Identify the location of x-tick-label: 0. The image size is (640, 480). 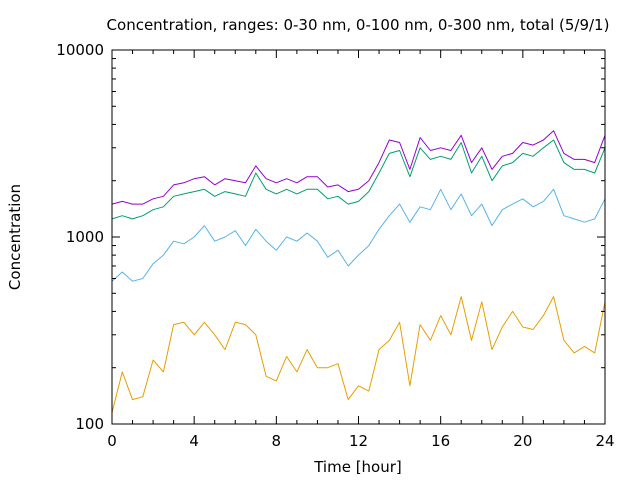
(112, 441).